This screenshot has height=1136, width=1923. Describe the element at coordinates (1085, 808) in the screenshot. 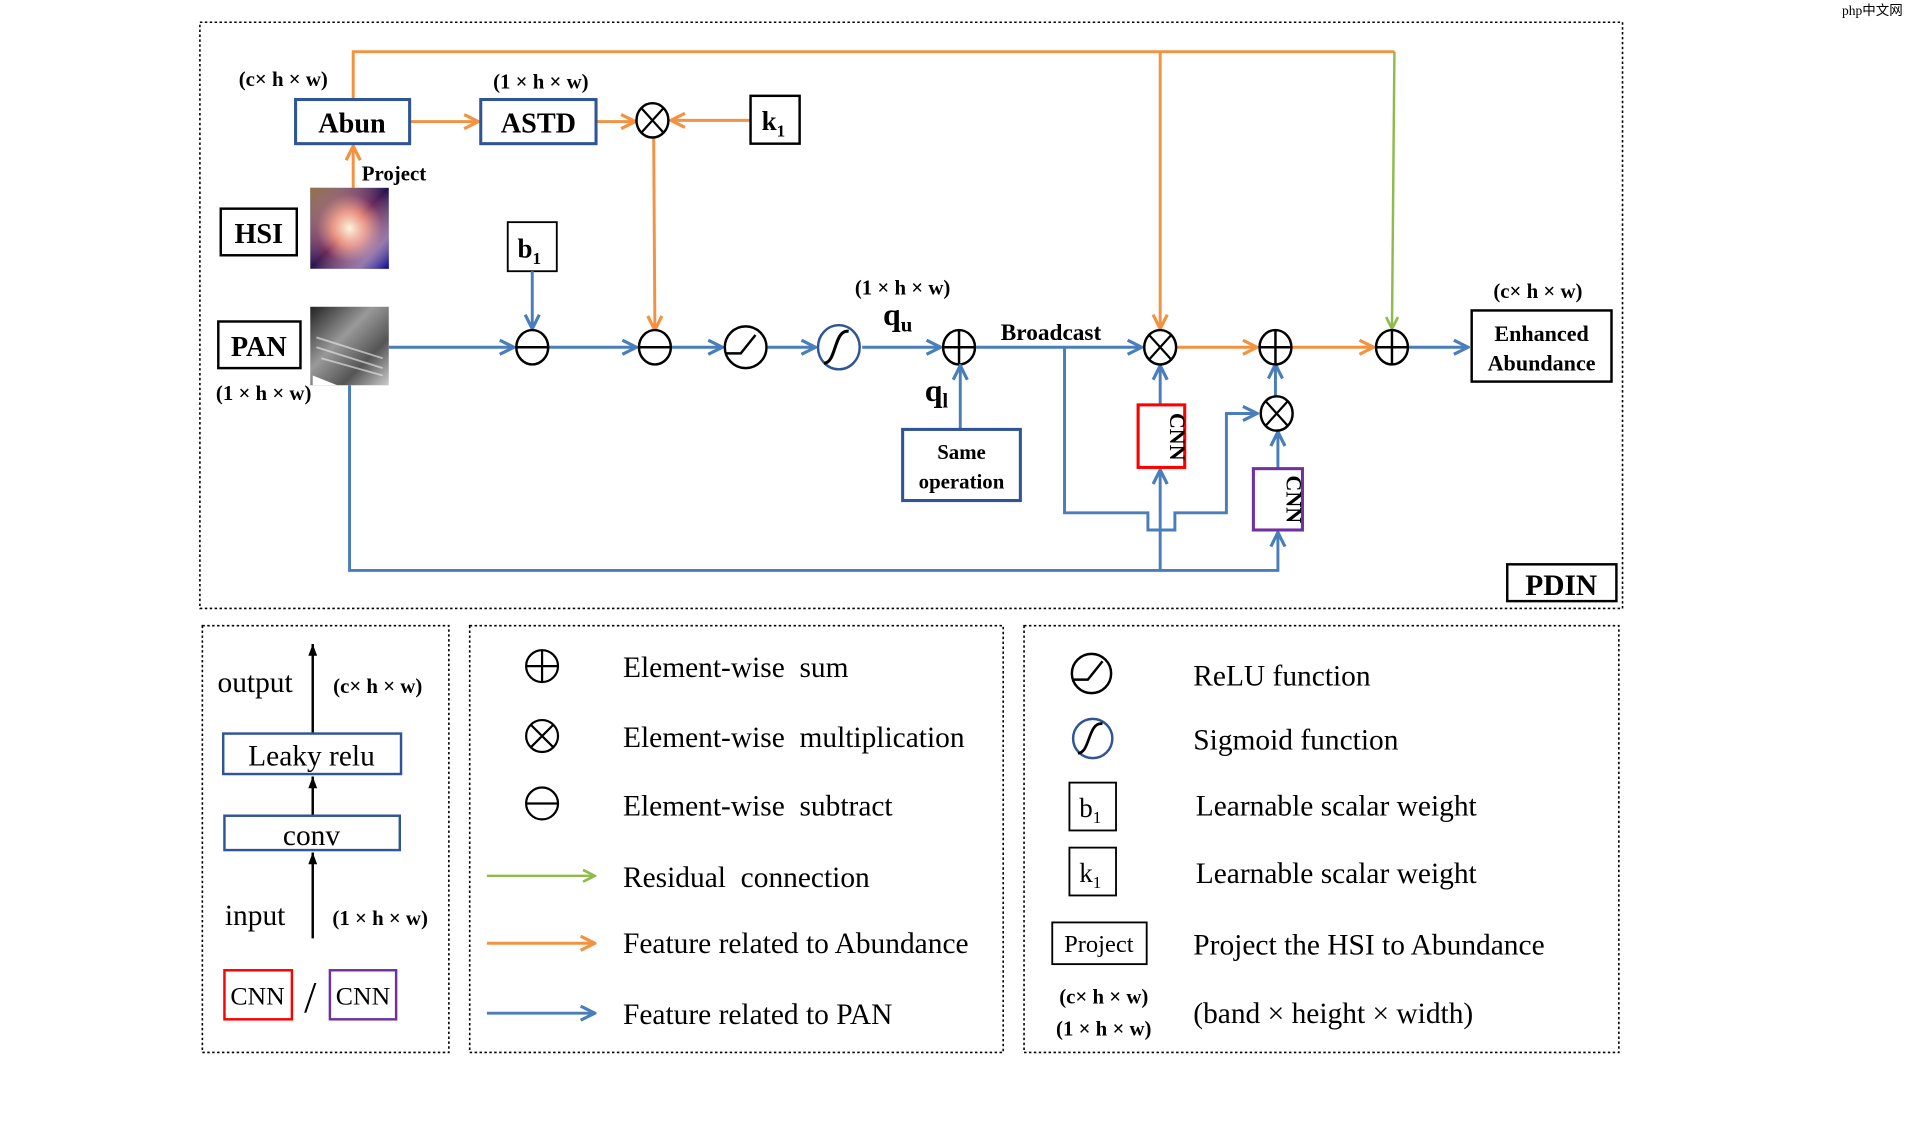

I see `legend-b1-symbol: b` at that location.